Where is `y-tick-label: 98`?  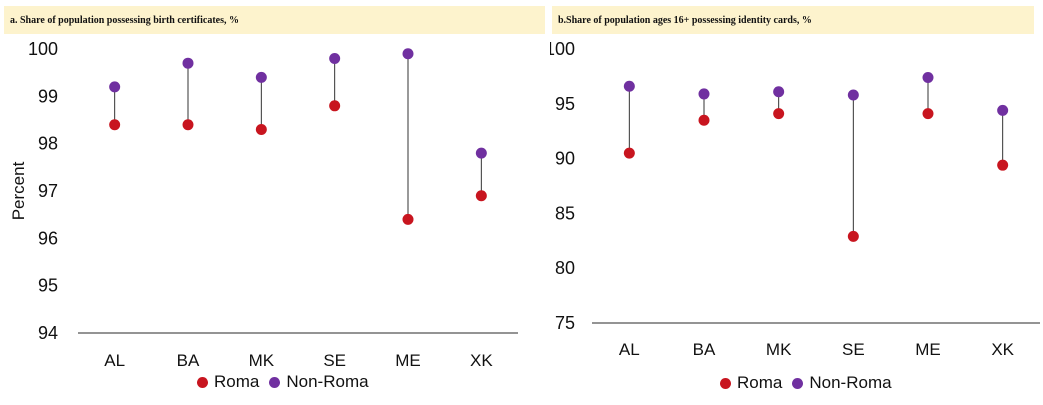 y-tick-label: 98 is located at coordinates (48, 144).